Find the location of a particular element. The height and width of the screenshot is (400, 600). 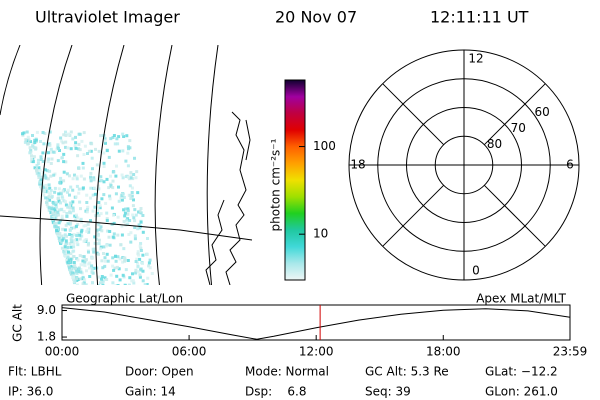

mlt-label: 6 is located at coordinates (570, 165).